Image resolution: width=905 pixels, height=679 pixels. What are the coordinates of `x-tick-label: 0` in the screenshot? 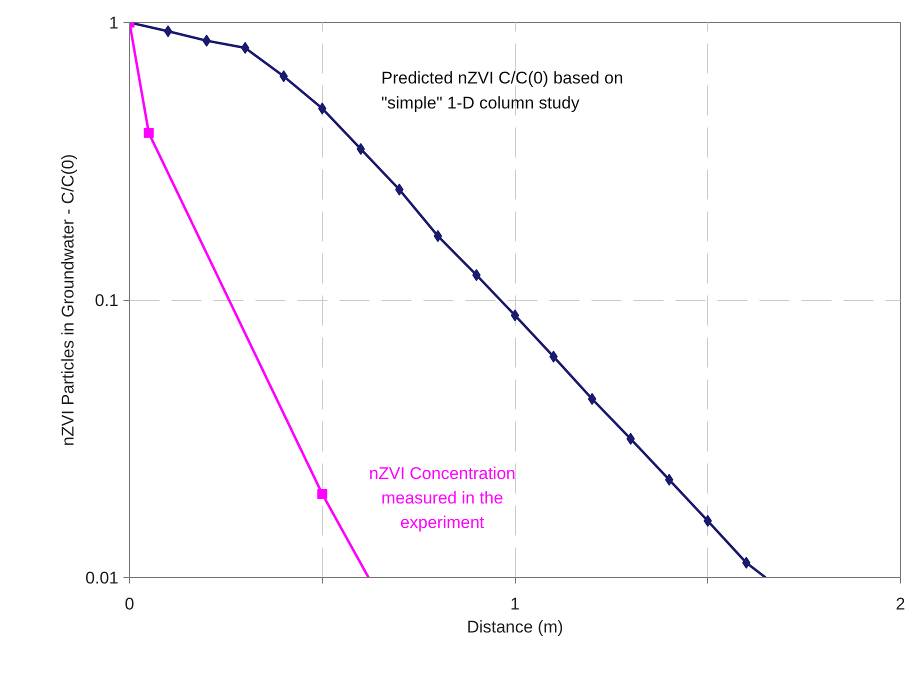 It's located at (129, 604).